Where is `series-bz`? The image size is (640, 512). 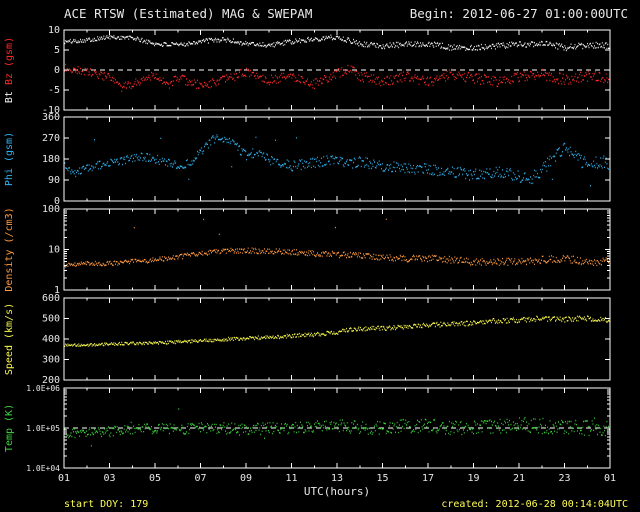
series-bz is located at coordinates (337, 77).